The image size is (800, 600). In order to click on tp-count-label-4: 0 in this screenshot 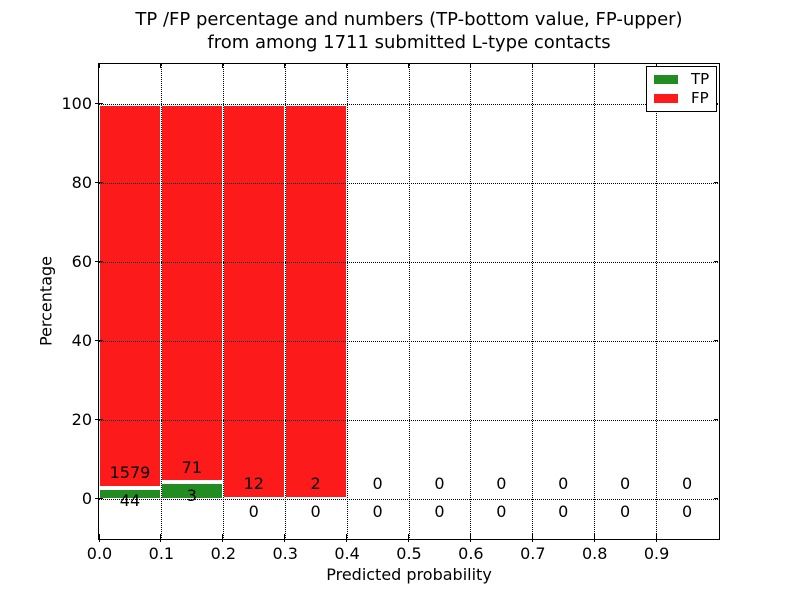, I will do `click(377, 511)`.